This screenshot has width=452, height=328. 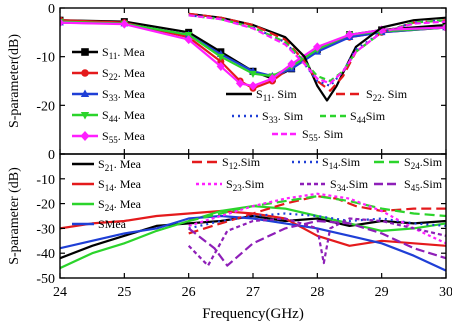 I want to click on legend-entry-s11-mea: S11. Mea, so click(x=108, y=53).